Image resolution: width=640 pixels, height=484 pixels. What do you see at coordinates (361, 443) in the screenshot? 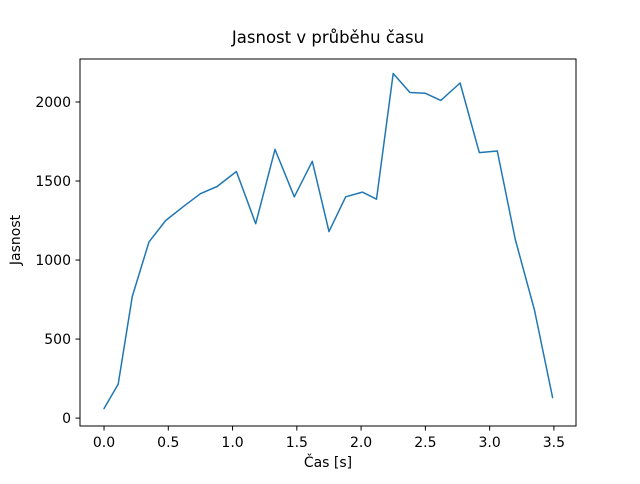
I see `x-tick-label: 2.0` at bounding box center [361, 443].